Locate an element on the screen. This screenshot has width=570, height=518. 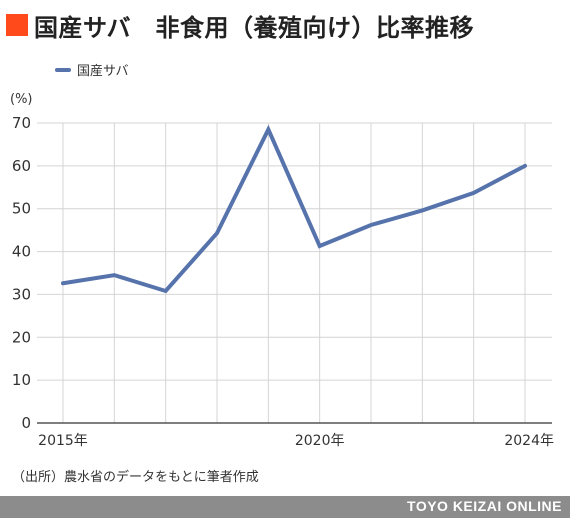
y-tick-label: 20 is located at coordinates (21, 337).